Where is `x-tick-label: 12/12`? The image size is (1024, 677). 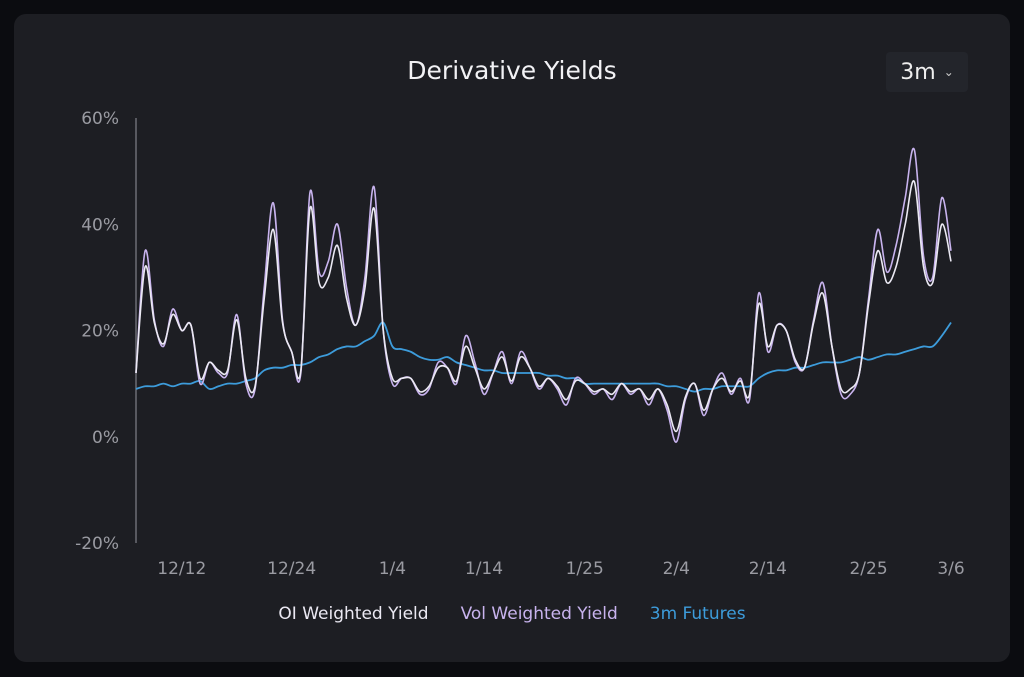
x-tick-label: 12/12 is located at coordinates (181, 569).